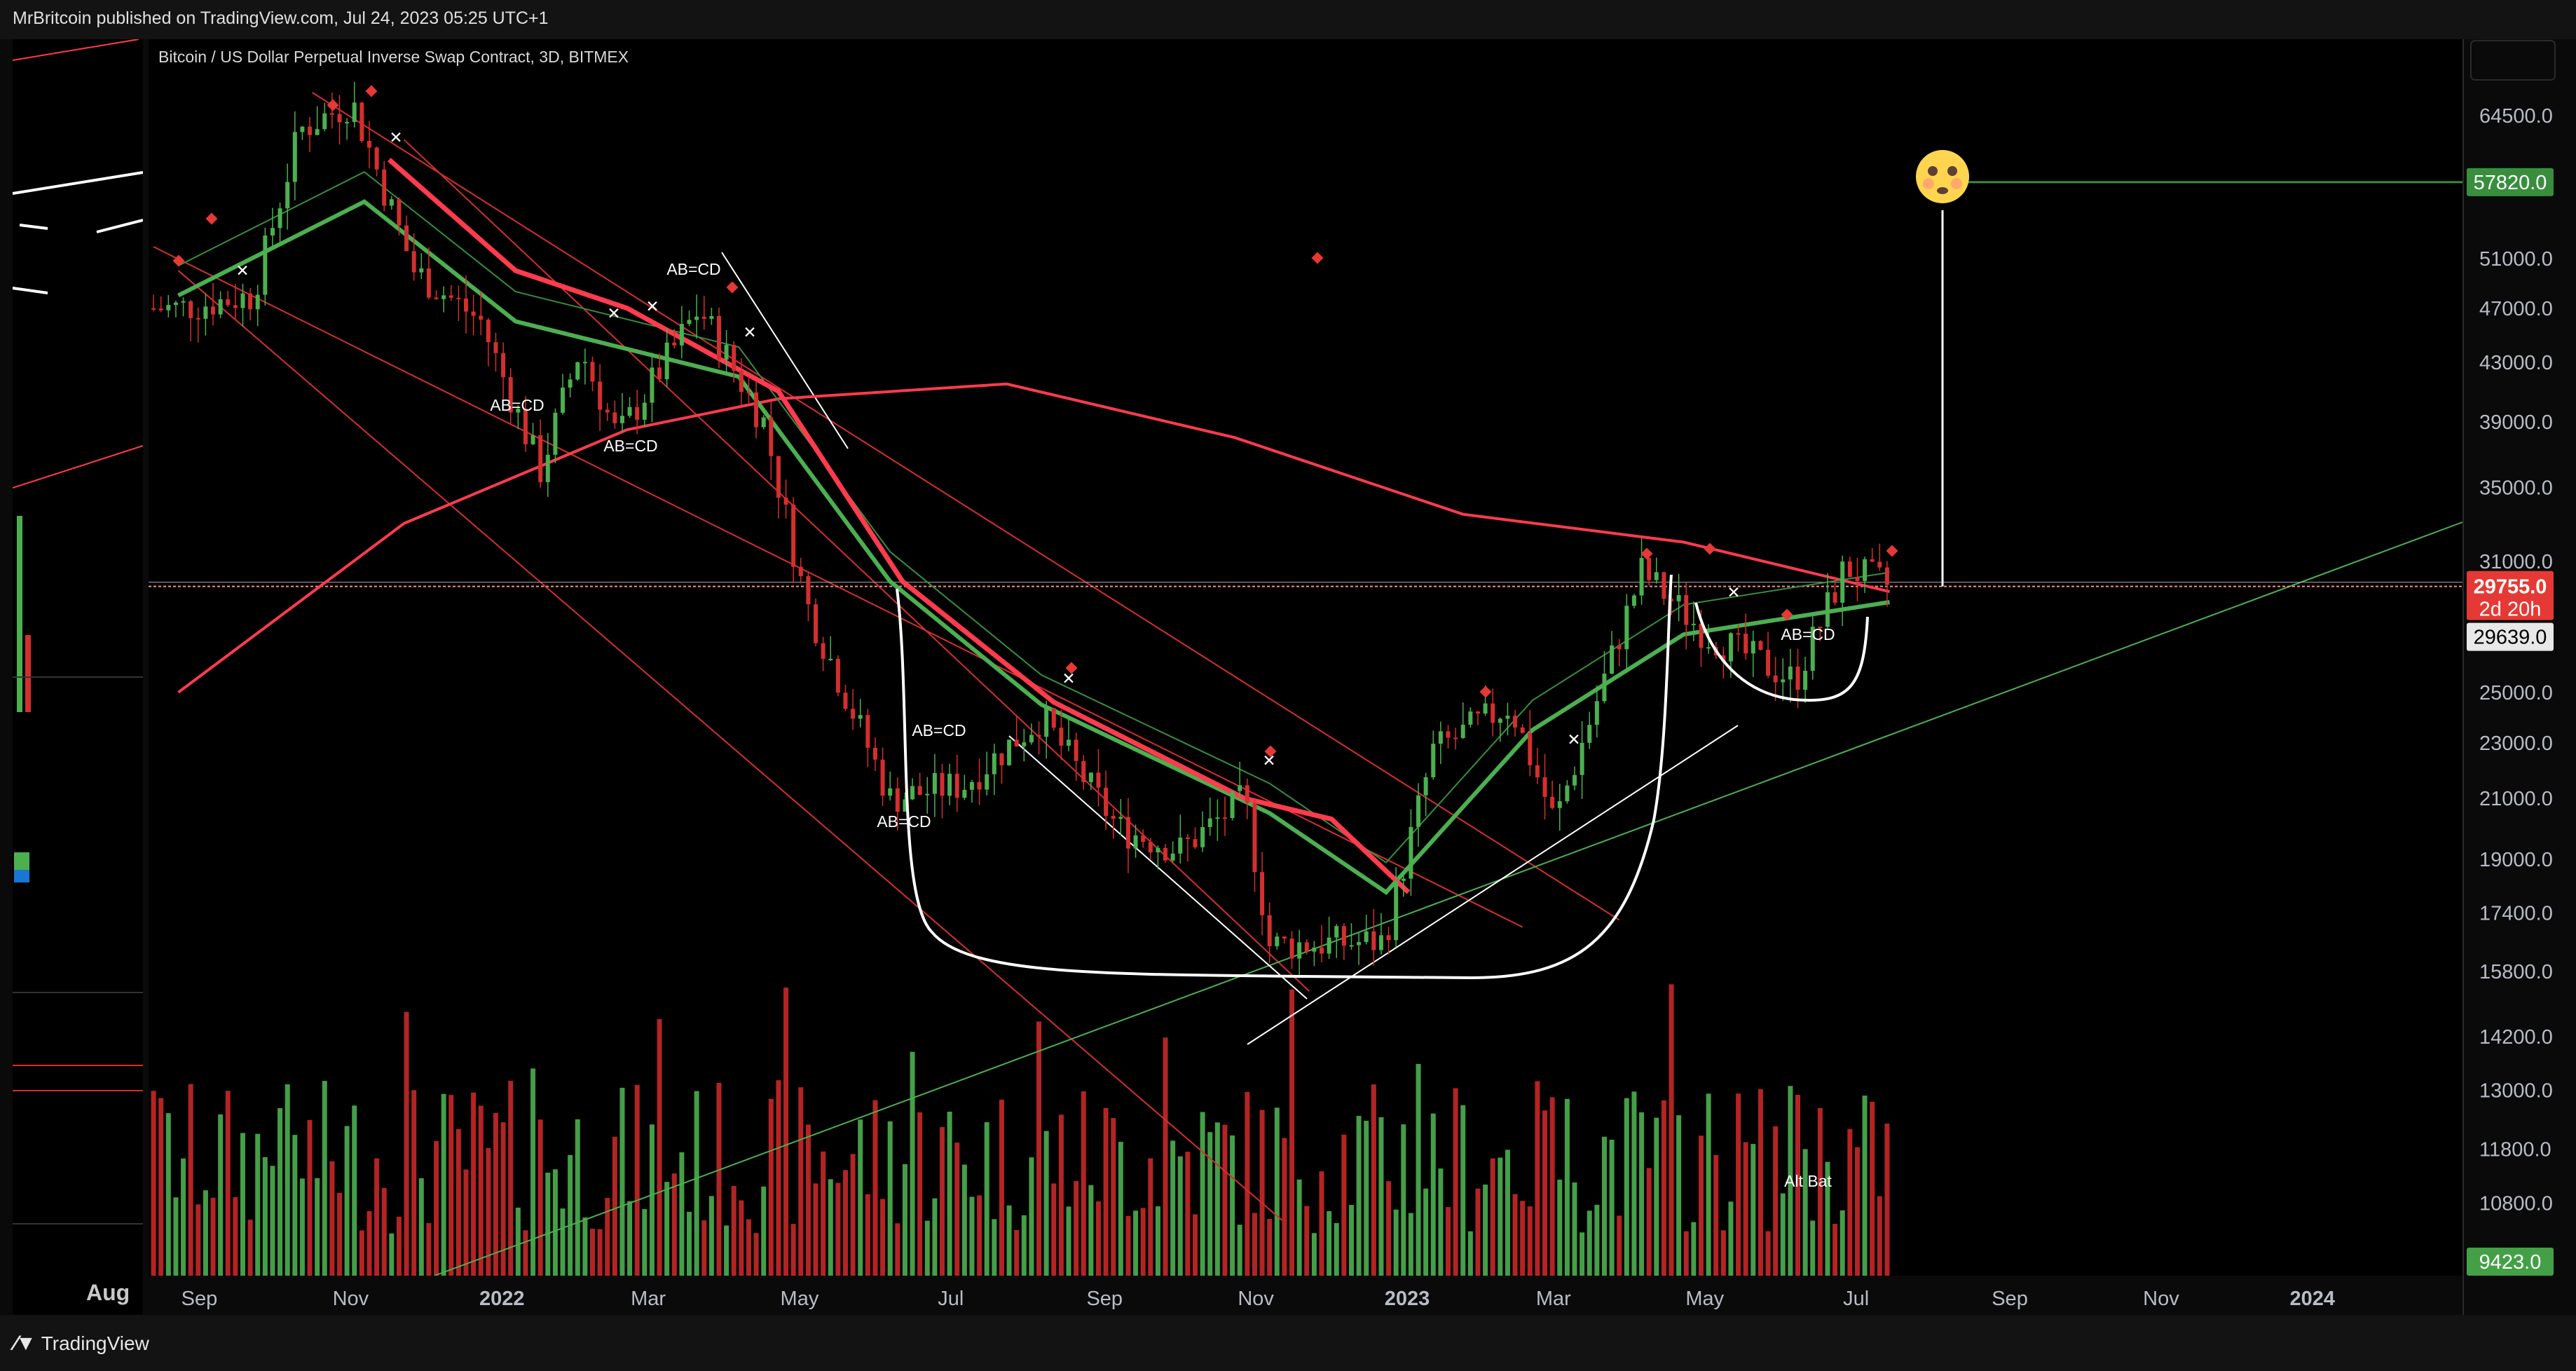  Describe the element at coordinates (2510, 636) in the screenshot. I see `secondary-price-label-bg` at that location.